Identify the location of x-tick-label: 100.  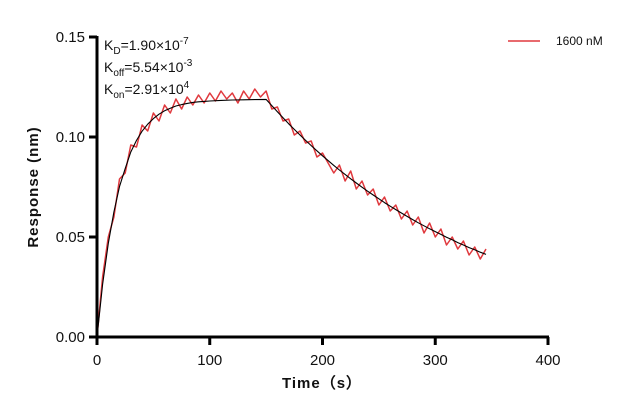
(209, 360).